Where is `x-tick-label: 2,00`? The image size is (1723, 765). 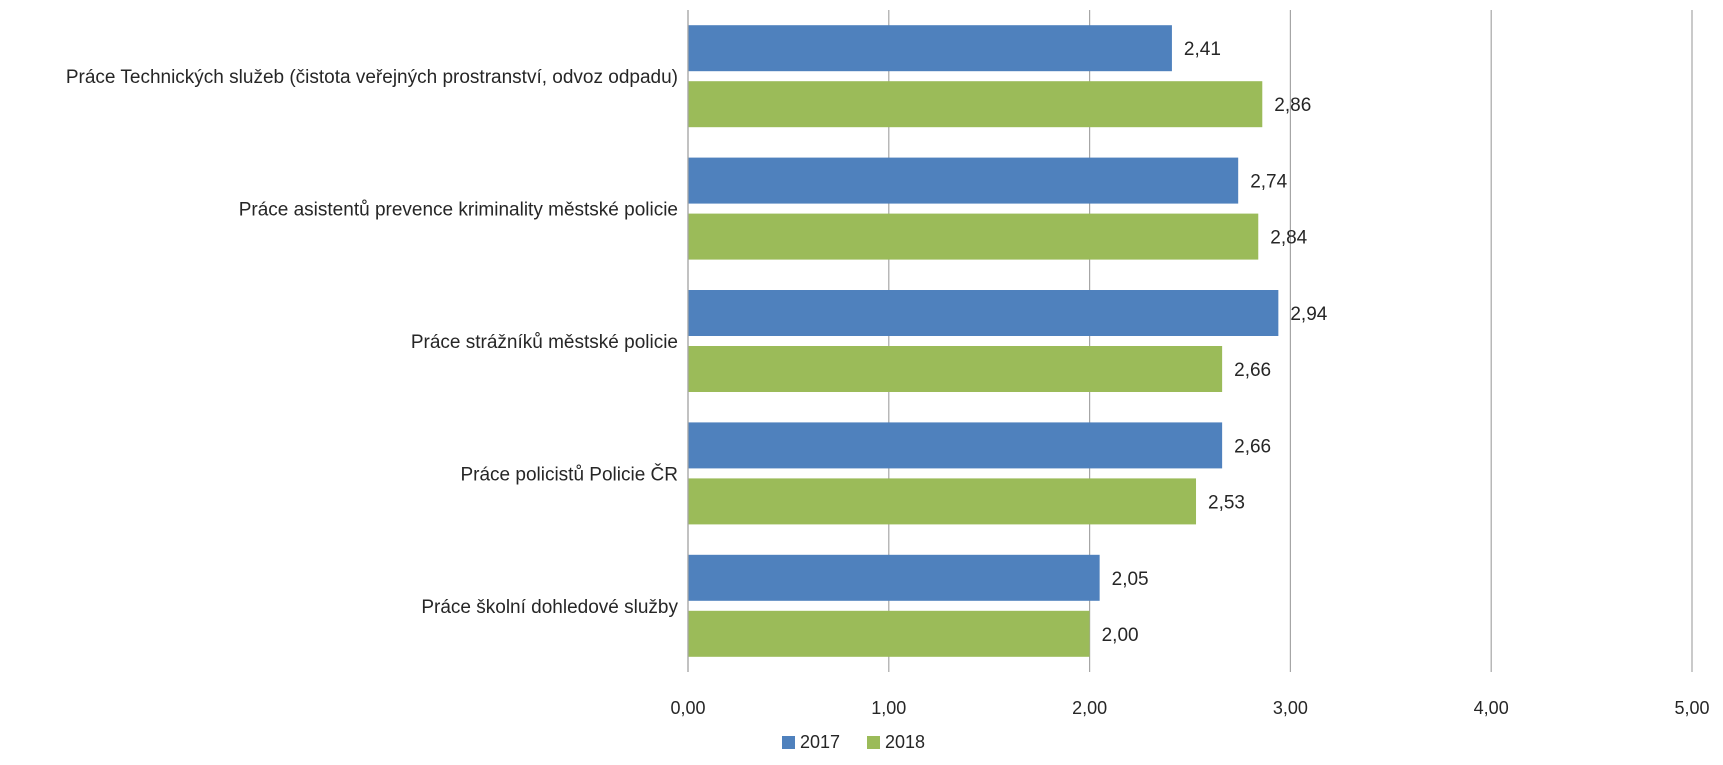 x-tick-label: 2,00 is located at coordinates (1089, 708).